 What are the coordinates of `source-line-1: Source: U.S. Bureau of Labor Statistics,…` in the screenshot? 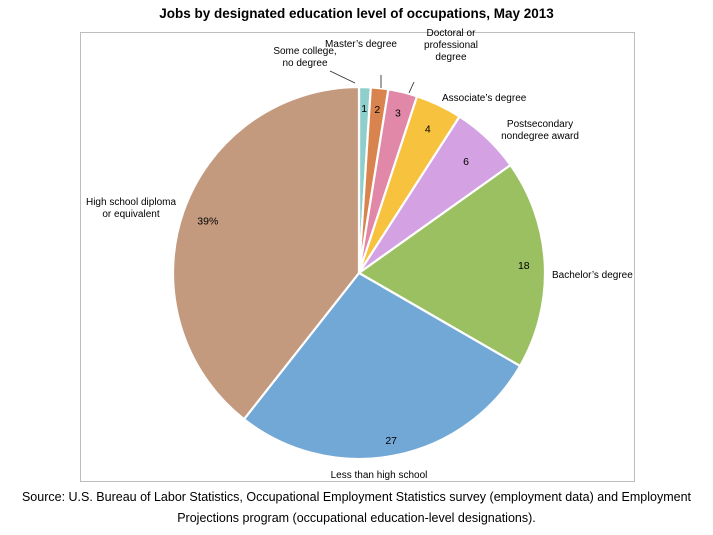 It's located at (356, 497).